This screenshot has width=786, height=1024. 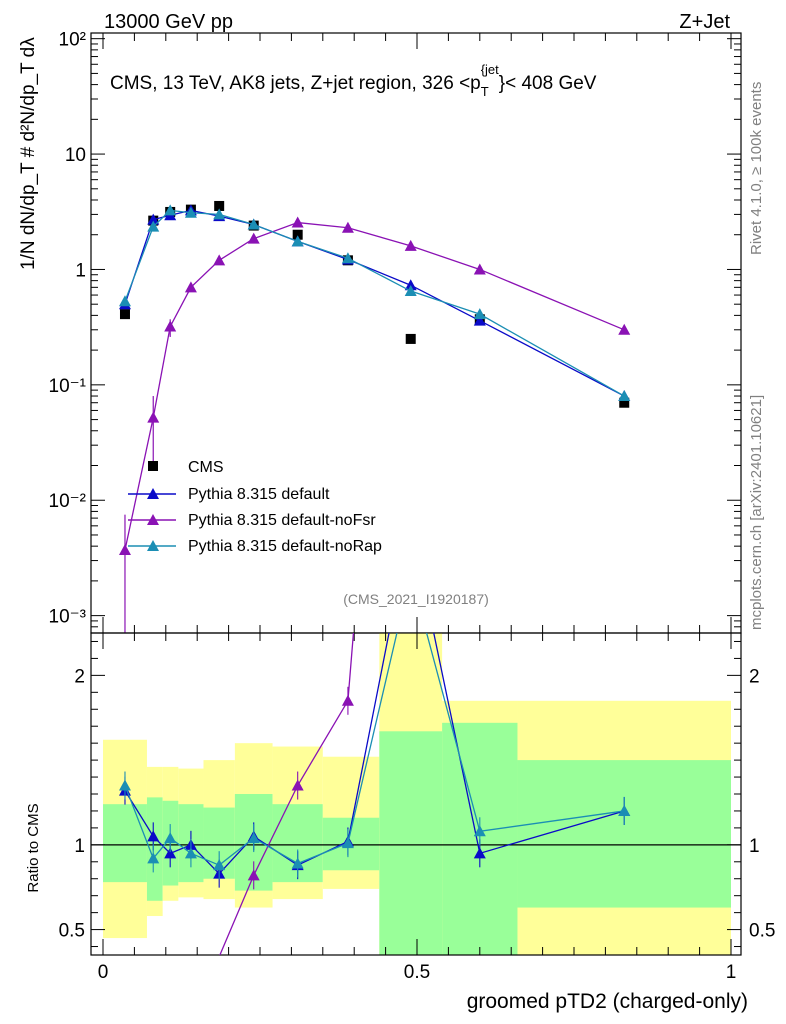 I want to click on y-tick-label: 10, so click(x=75, y=155).